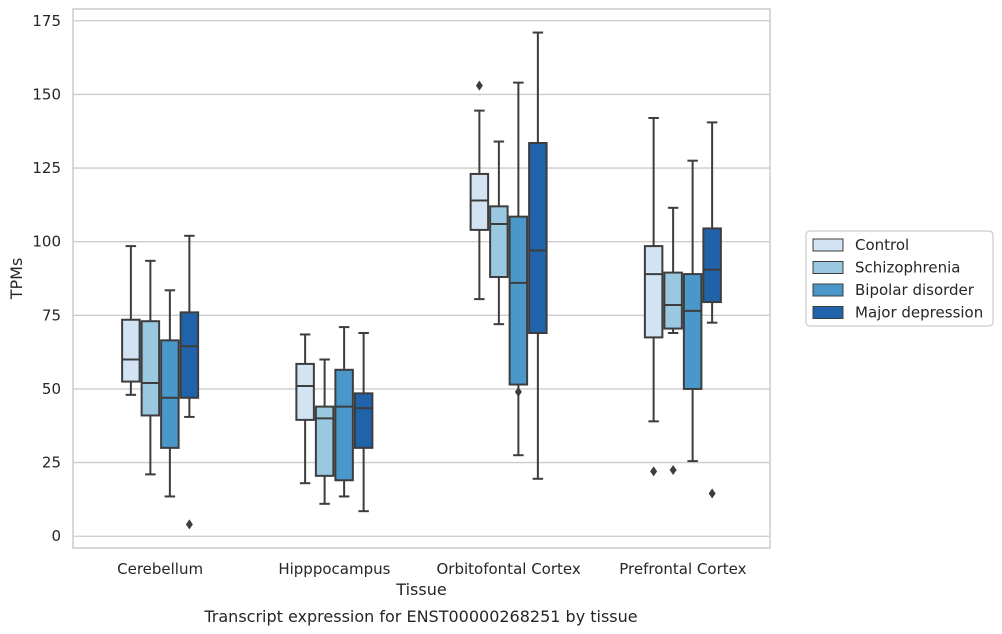 The height and width of the screenshot is (634, 1002). I want to click on y-tick-labels: 0 25 50 75 100 125 150 175, so click(46, 278).